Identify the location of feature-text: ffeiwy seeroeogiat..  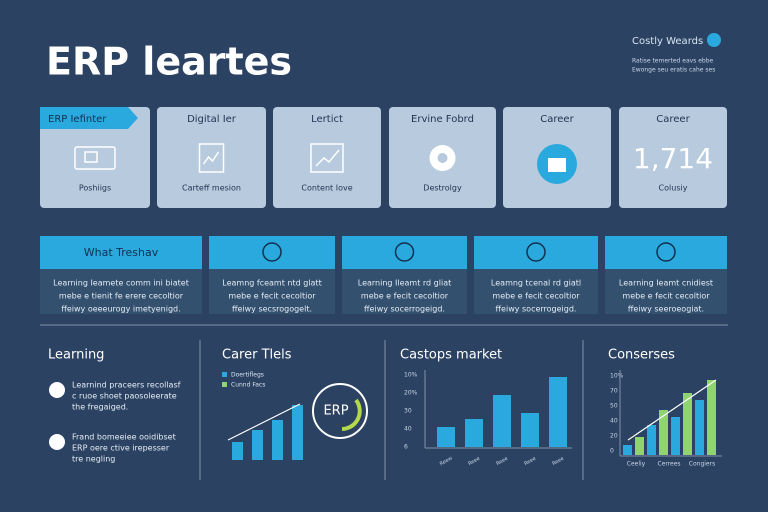
(666, 309).